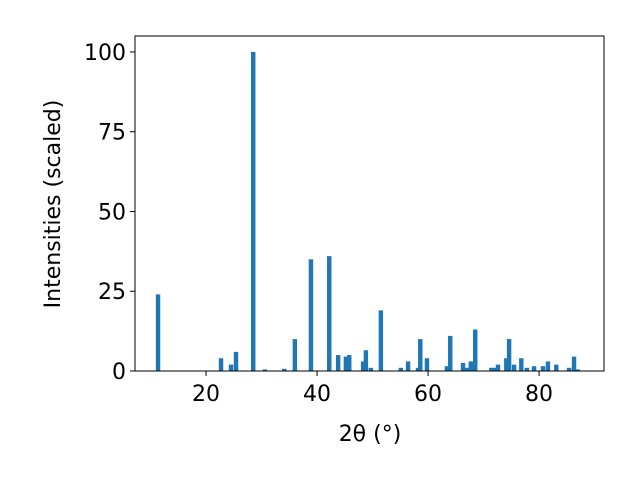 This screenshot has height=480, width=640. What do you see at coordinates (119, 372) in the screenshot?
I see `y-tick-label: 0` at bounding box center [119, 372].